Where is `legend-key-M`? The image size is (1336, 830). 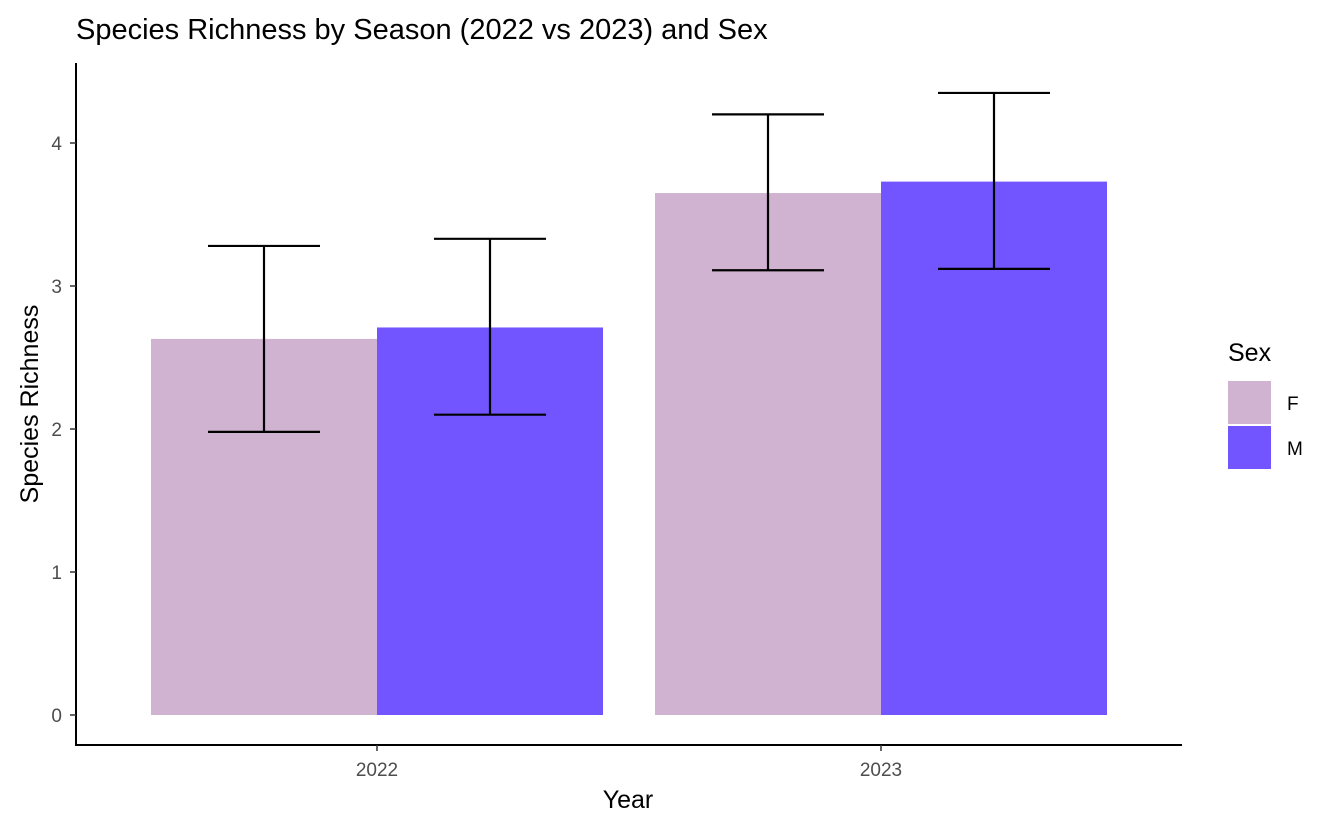
legend-key-M is located at coordinates (1249, 447).